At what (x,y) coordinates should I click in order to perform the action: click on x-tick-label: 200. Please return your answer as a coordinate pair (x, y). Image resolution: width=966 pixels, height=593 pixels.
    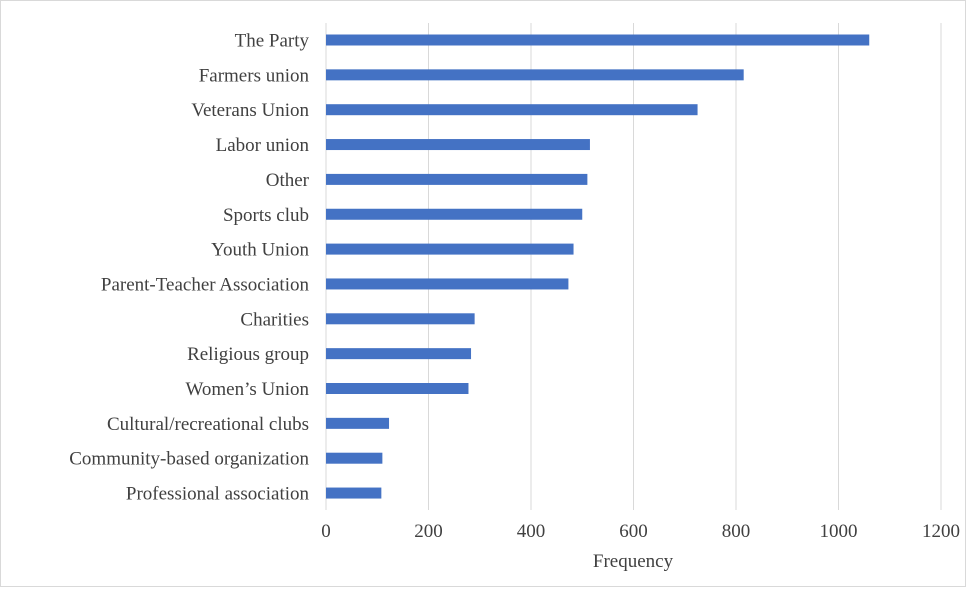
    Looking at the image, I should click on (428, 531).